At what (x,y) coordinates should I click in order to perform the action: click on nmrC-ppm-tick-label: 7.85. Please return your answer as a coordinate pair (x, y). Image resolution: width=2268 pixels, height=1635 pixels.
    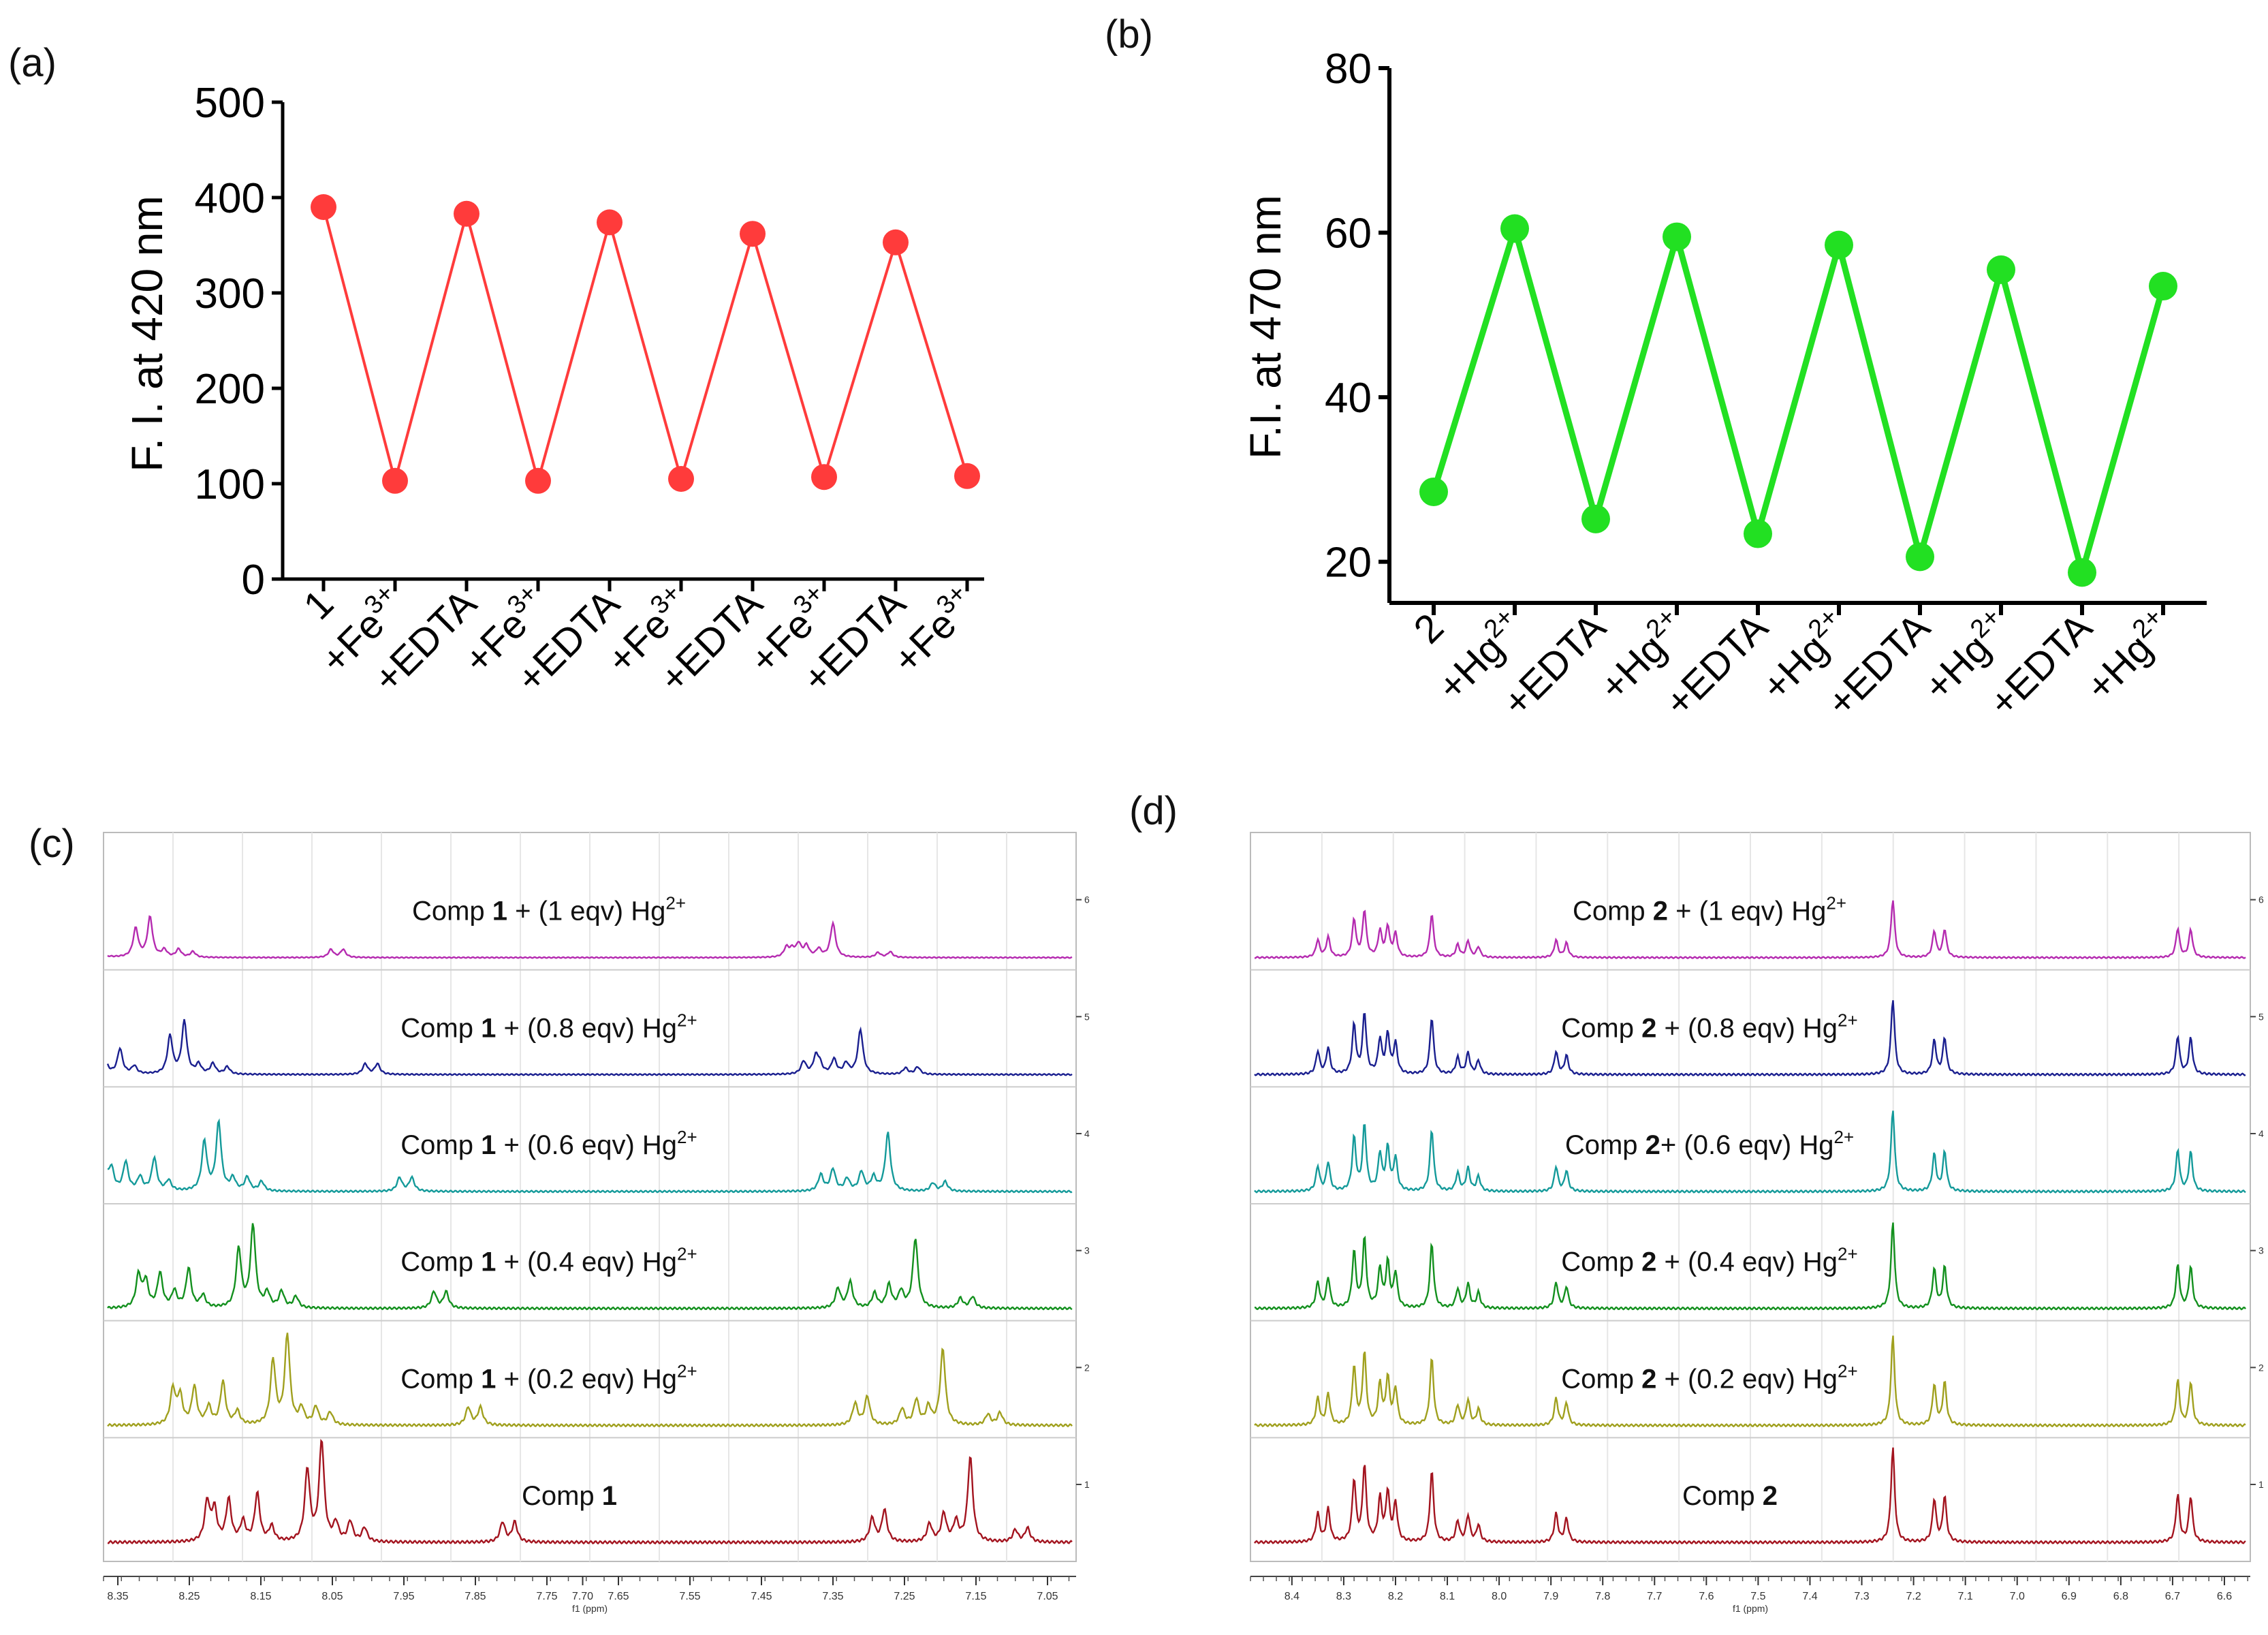
    Looking at the image, I should click on (475, 1597).